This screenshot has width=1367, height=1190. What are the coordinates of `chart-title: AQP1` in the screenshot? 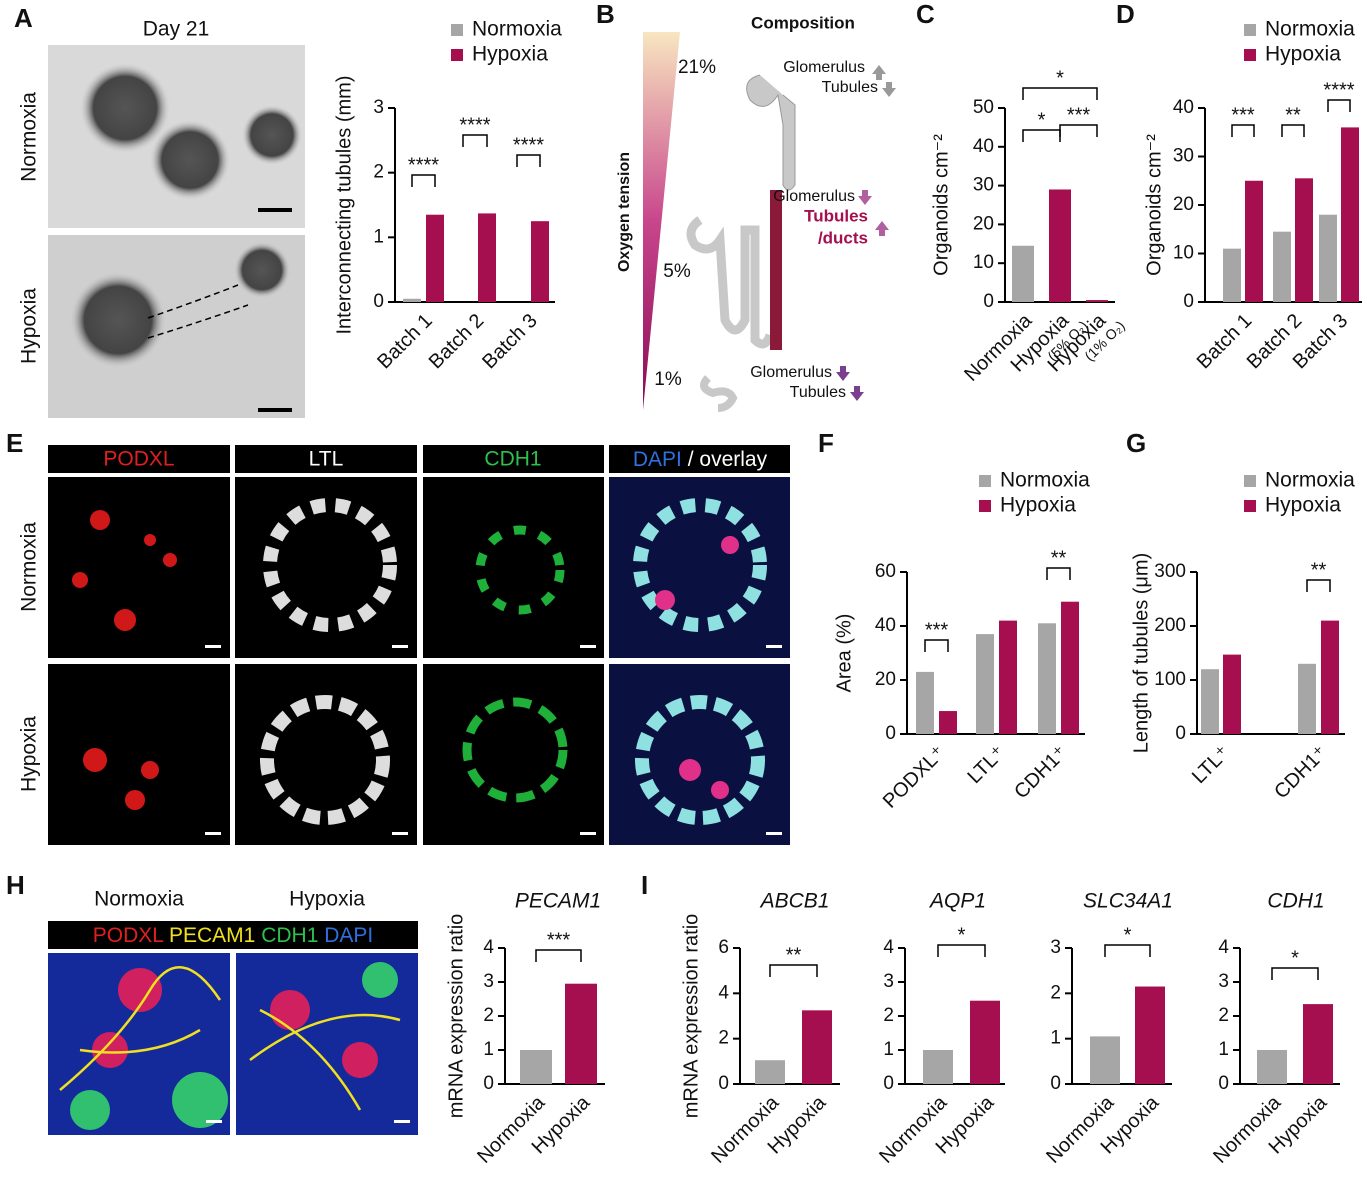 It's located at (957, 901).